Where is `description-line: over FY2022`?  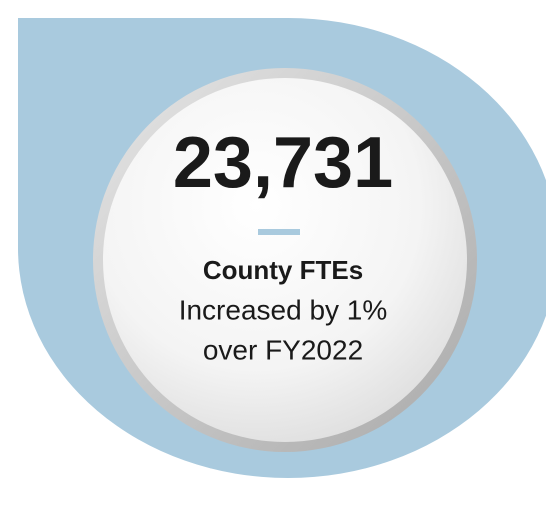 description-line: over FY2022 is located at coordinates (283, 349).